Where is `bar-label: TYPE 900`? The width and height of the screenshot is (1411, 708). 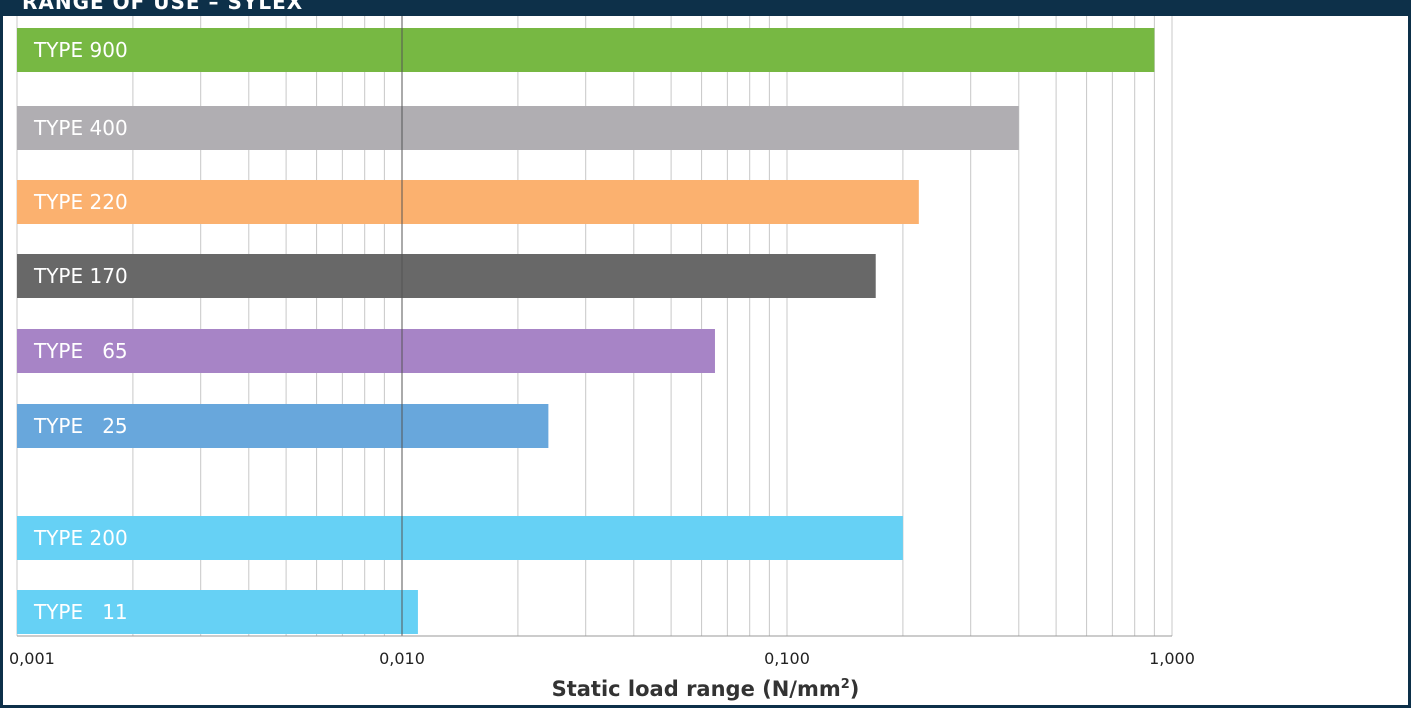 bar-label: TYPE 900 is located at coordinates (80, 50).